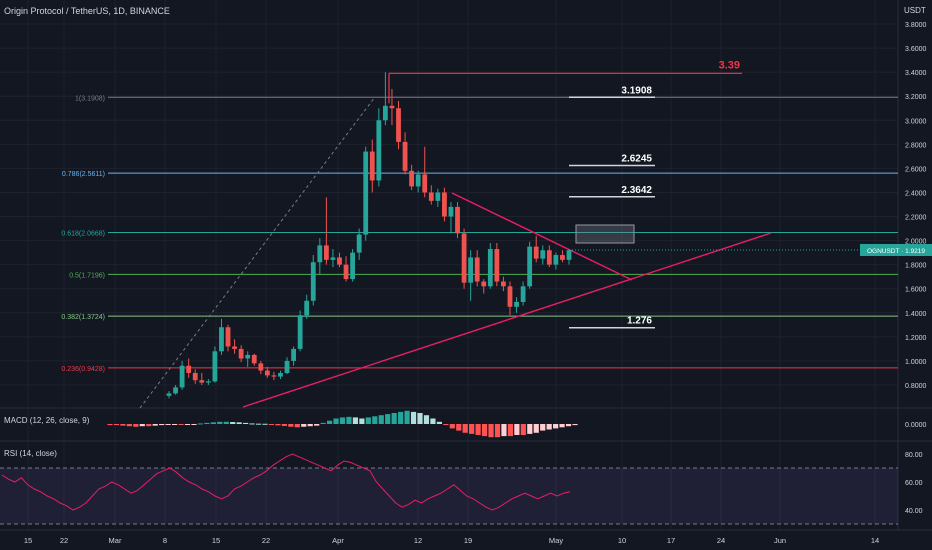 This screenshot has height=550, width=932. What do you see at coordinates (896, 251) in the screenshot?
I see `last-price-label: OGNUSDT · 1.9219` at bounding box center [896, 251].